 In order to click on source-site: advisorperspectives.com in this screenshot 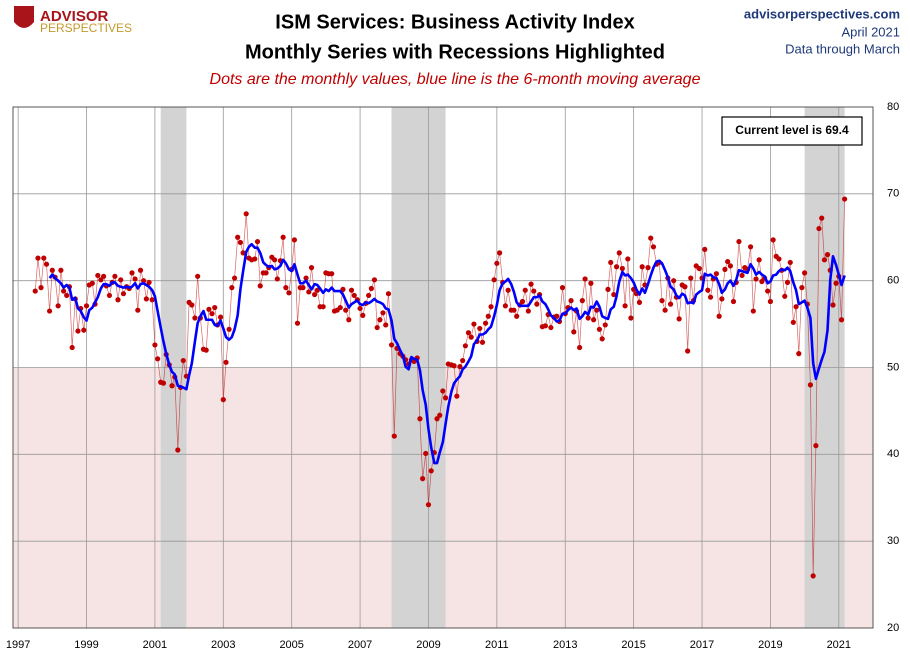, I will do `click(822, 13)`.